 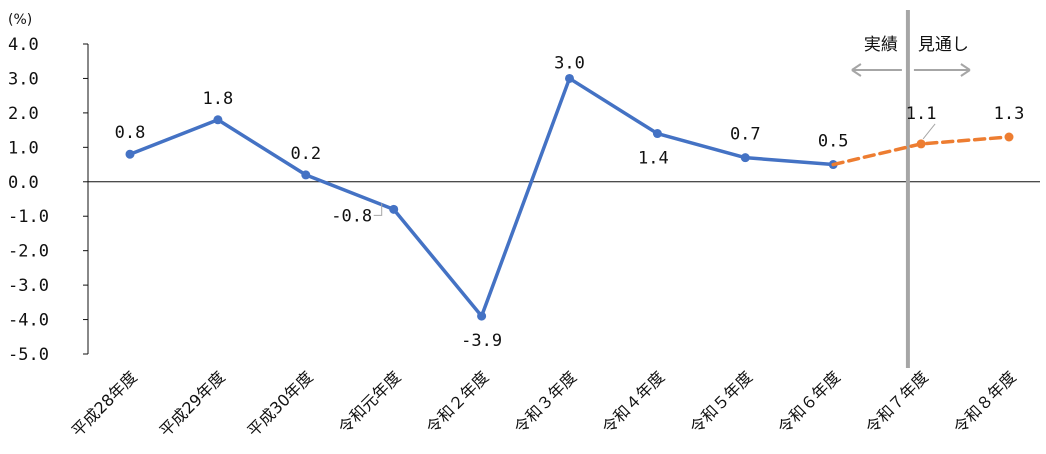 I want to click on data-label: -0.8, so click(x=351, y=216).